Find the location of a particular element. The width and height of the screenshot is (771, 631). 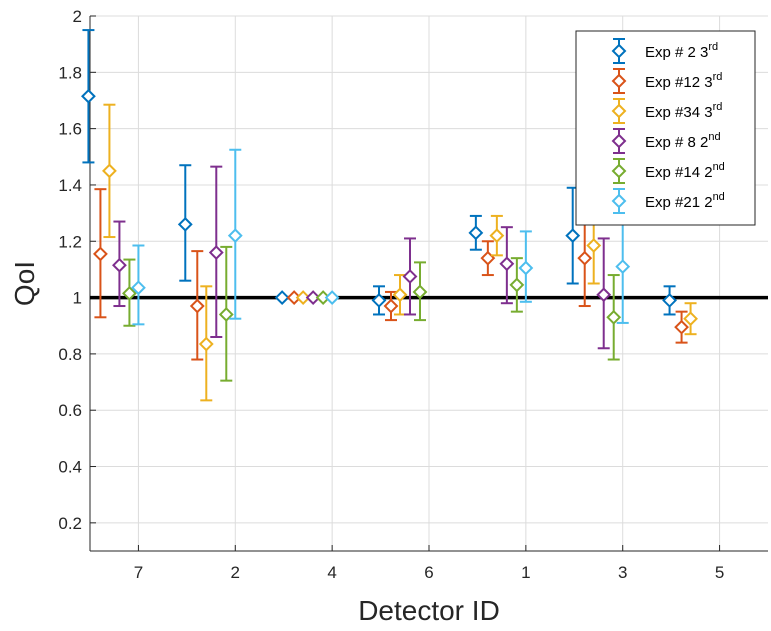

y-tick-label: 1.6 is located at coordinates (70, 129).